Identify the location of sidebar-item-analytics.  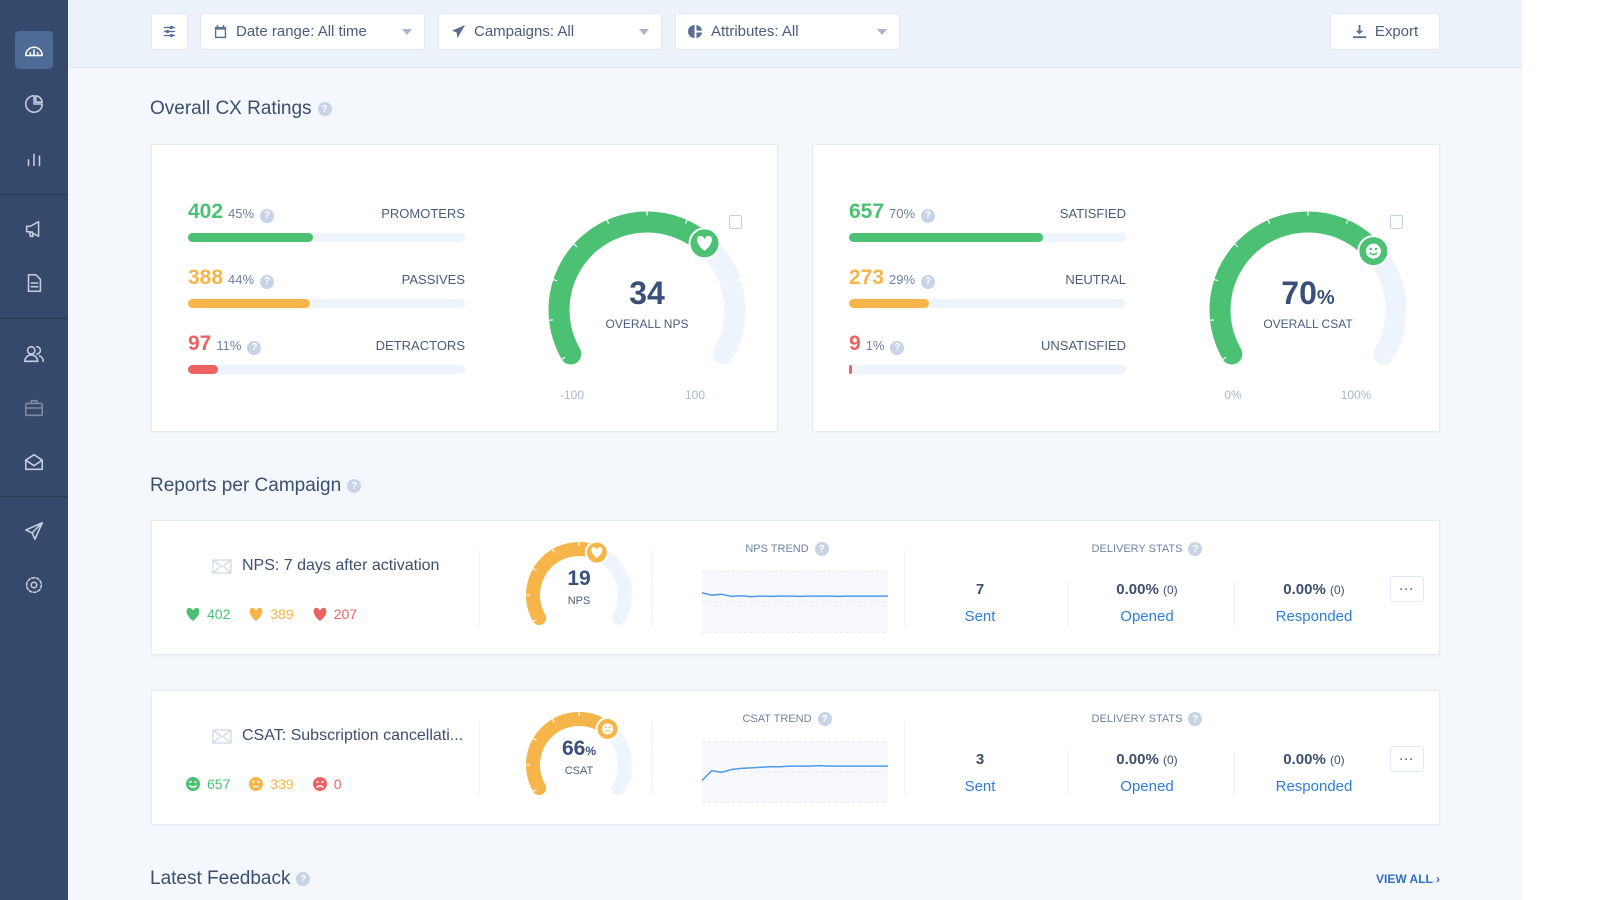
(34, 158).